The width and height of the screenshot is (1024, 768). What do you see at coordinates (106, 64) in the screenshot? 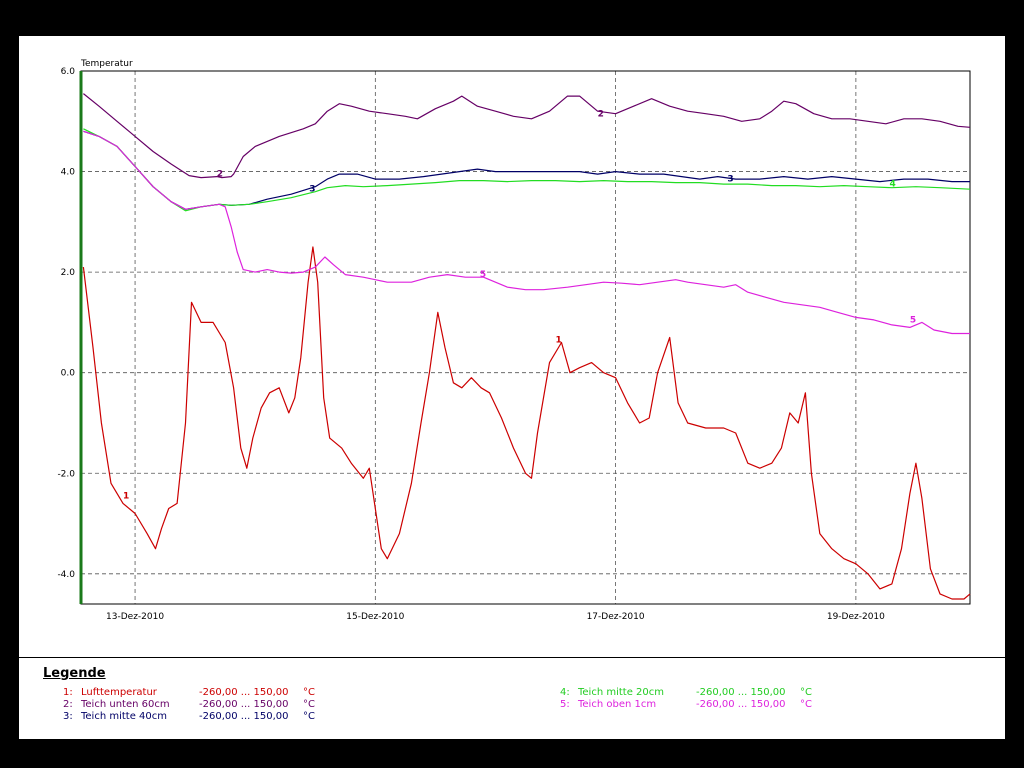
I see `y-axis-label: Temperatur` at bounding box center [106, 64].